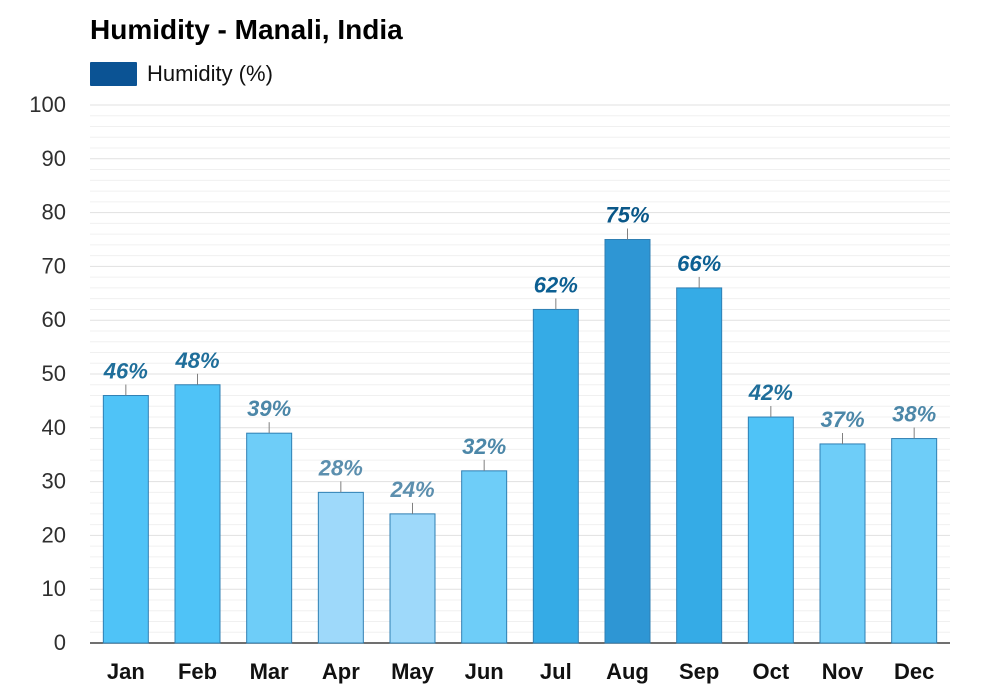 This screenshot has width=1000, height=700. I want to click on value-label-sep: 66%, so click(699, 263).